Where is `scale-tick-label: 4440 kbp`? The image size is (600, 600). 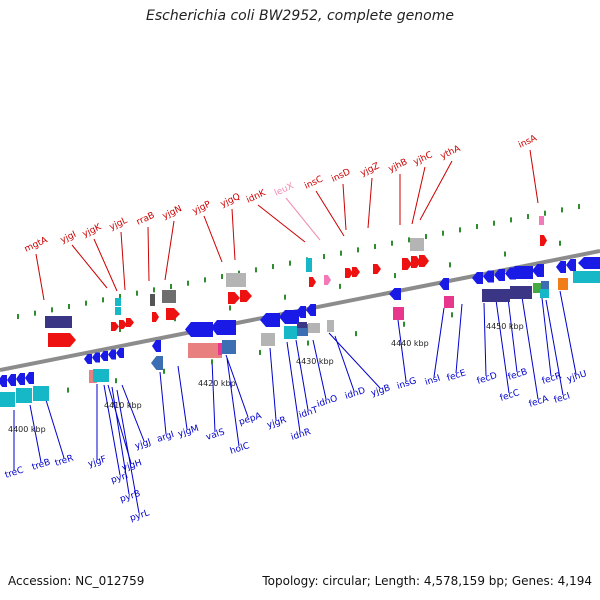 scale-tick-label: 4440 kbp is located at coordinates (410, 343).